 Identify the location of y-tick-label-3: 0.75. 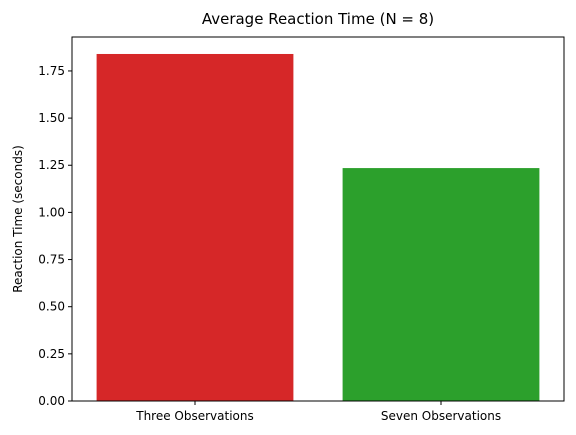
(51, 260).